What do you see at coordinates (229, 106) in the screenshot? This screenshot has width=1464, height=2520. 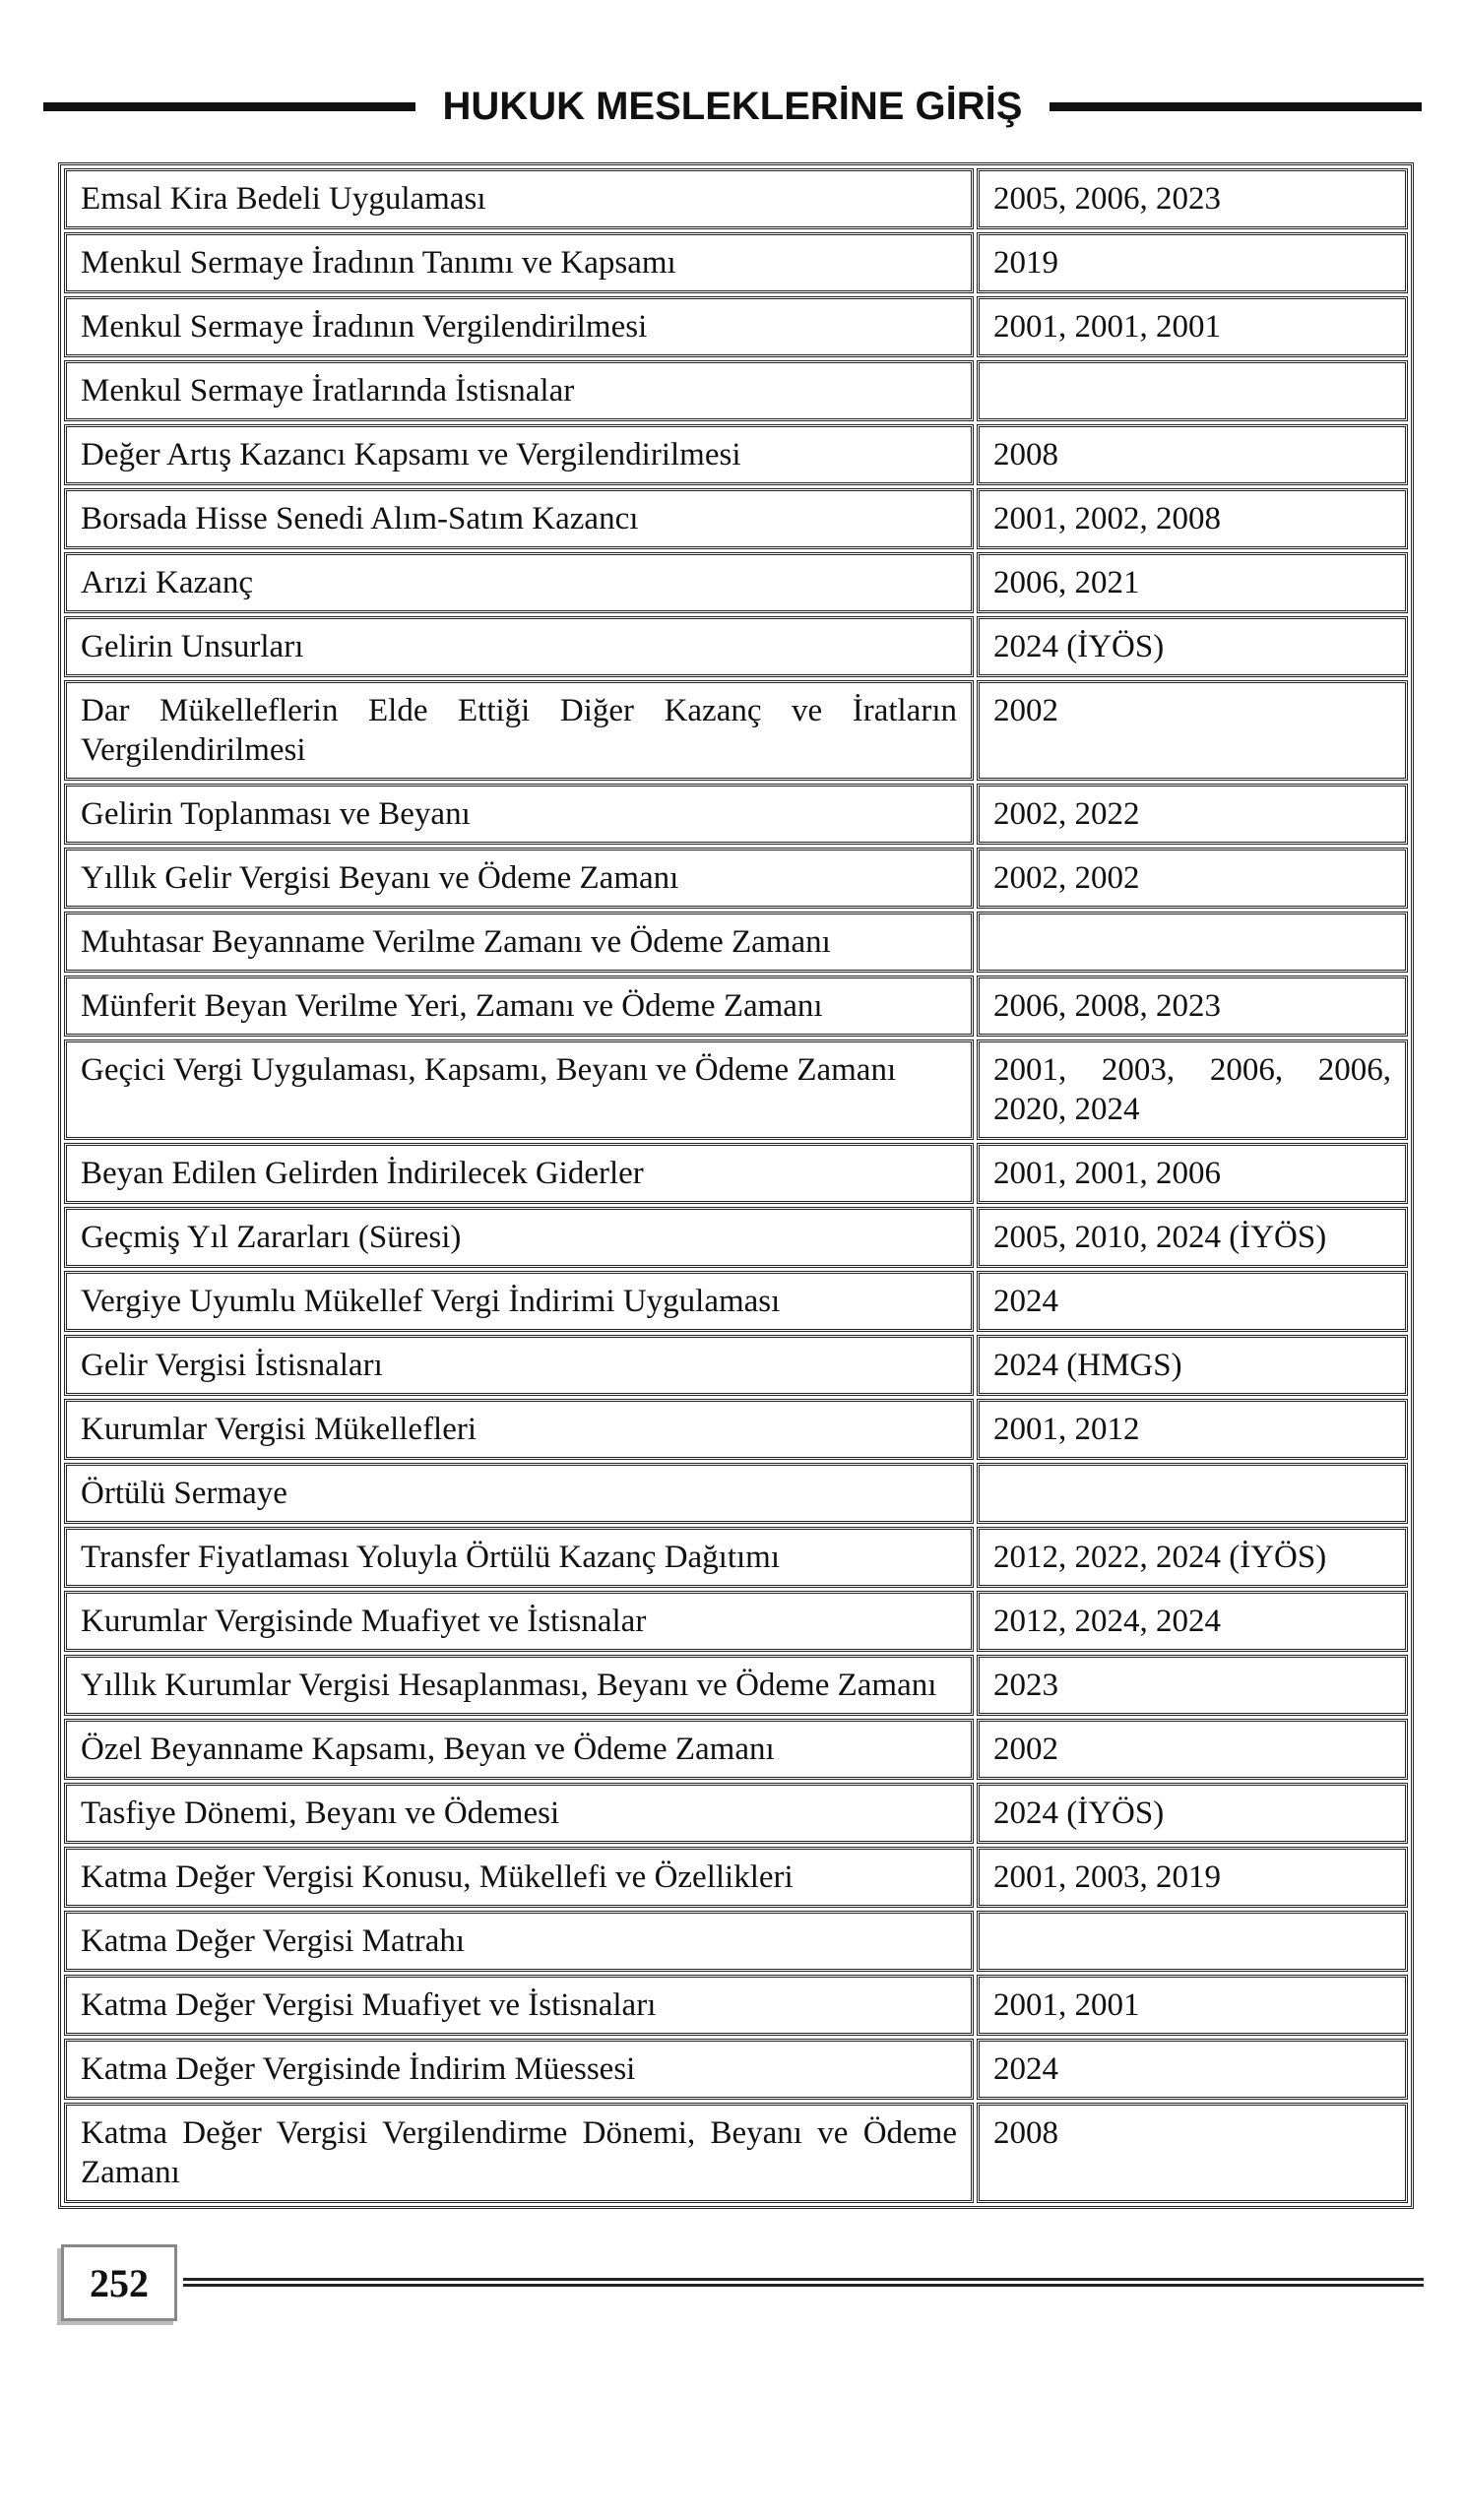 I see `header-rule-left` at bounding box center [229, 106].